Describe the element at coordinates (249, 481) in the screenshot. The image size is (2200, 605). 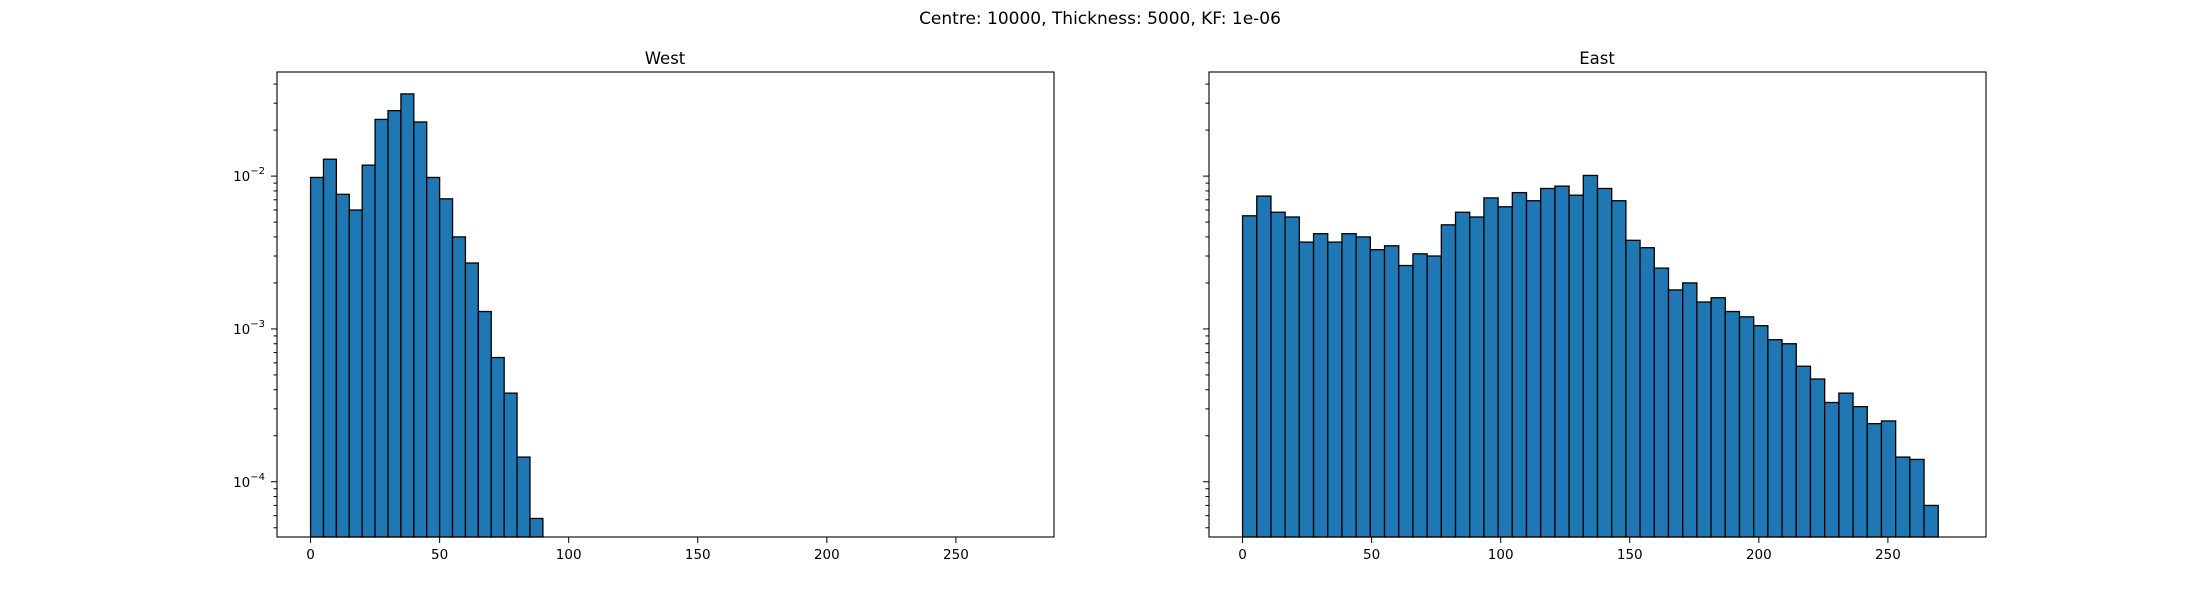
I see `y-tick-label: 10⁻⁴` at that location.